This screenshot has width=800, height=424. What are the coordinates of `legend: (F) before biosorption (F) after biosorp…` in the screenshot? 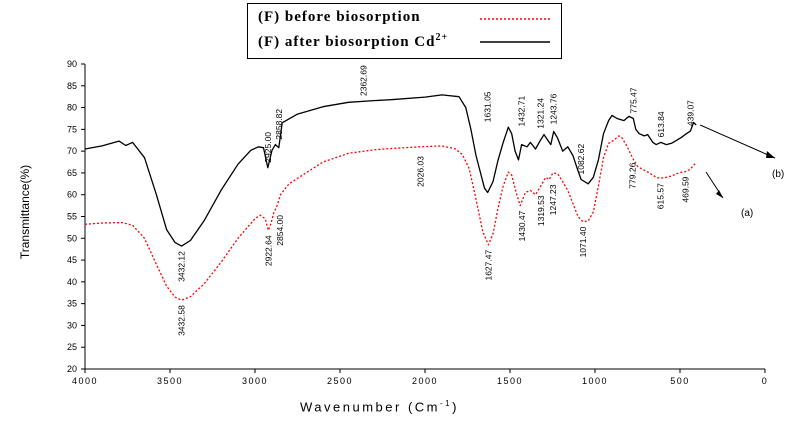 It's located at (404, 31).